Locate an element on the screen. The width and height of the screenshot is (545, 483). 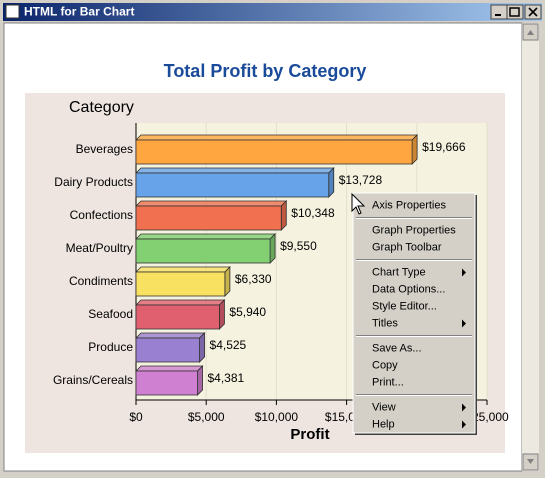
value-label: $4,381 is located at coordinates (226, 378).